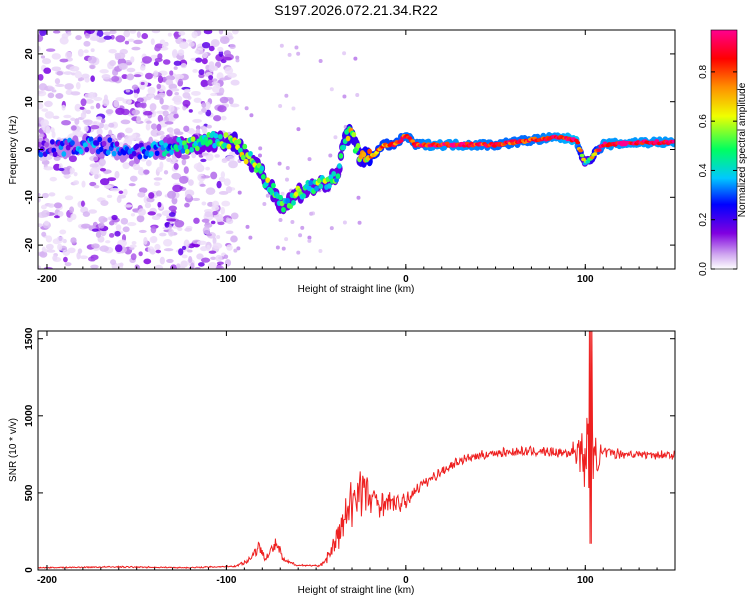 This screenshot has width=750, height=600. Describe the element at coordinates (29, 492) in the screenshot. I see `y-tick-label: 500` at that location.